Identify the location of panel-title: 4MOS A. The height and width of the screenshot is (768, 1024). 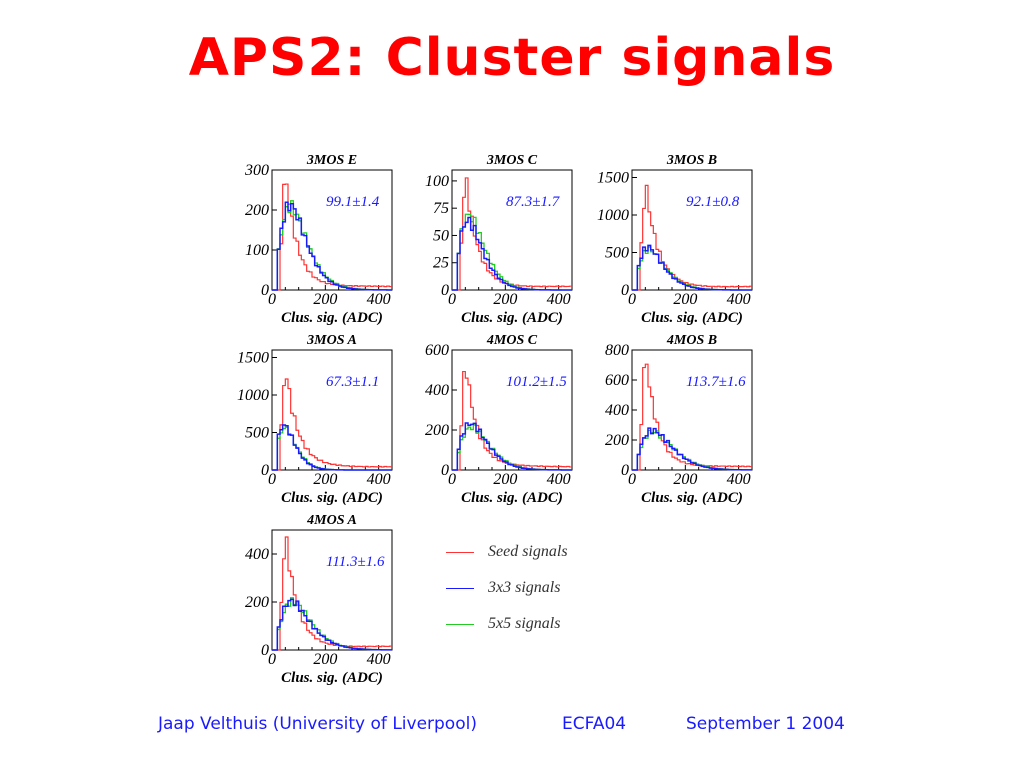
(331, 520).